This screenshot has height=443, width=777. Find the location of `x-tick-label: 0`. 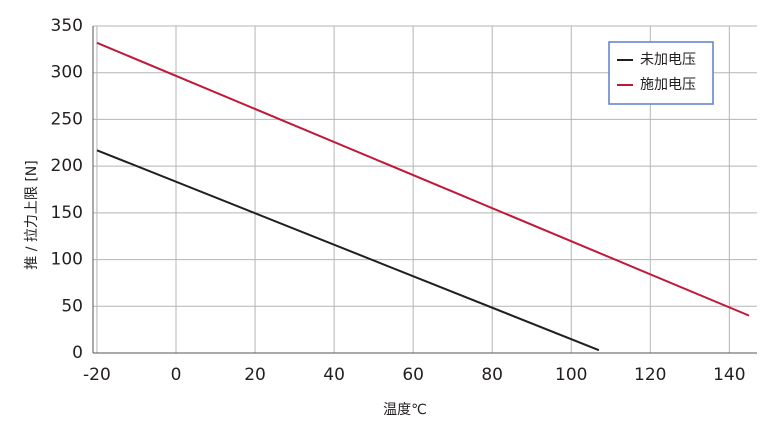

x-tick-label: 0 is located at coordinates (176, 375).